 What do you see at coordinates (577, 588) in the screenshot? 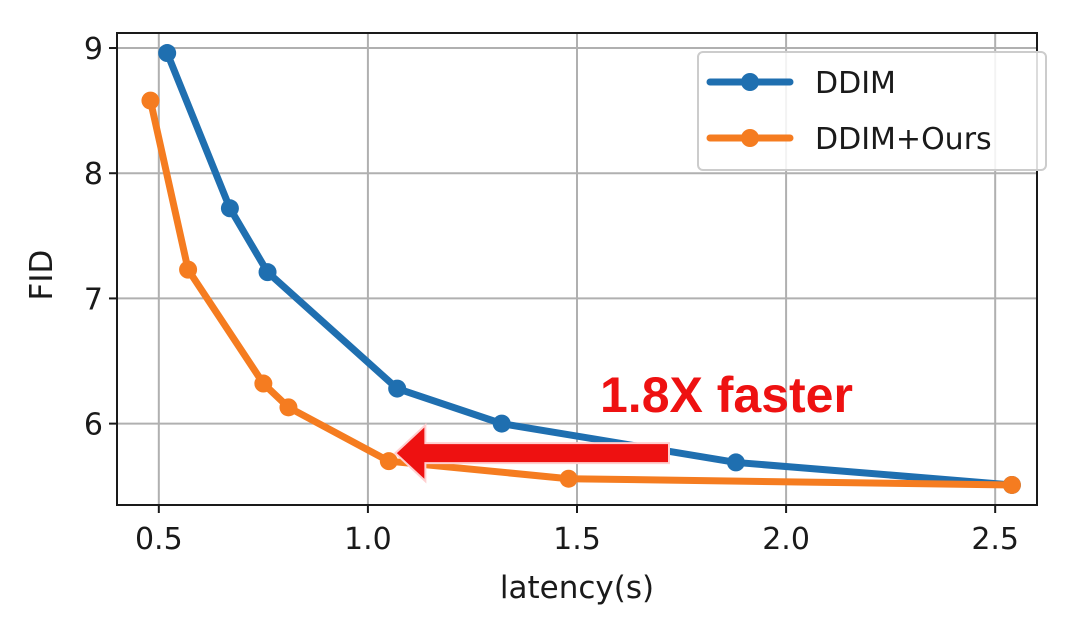
I see `x-axis-label: latency(s)` at bounding box center [577, 588].